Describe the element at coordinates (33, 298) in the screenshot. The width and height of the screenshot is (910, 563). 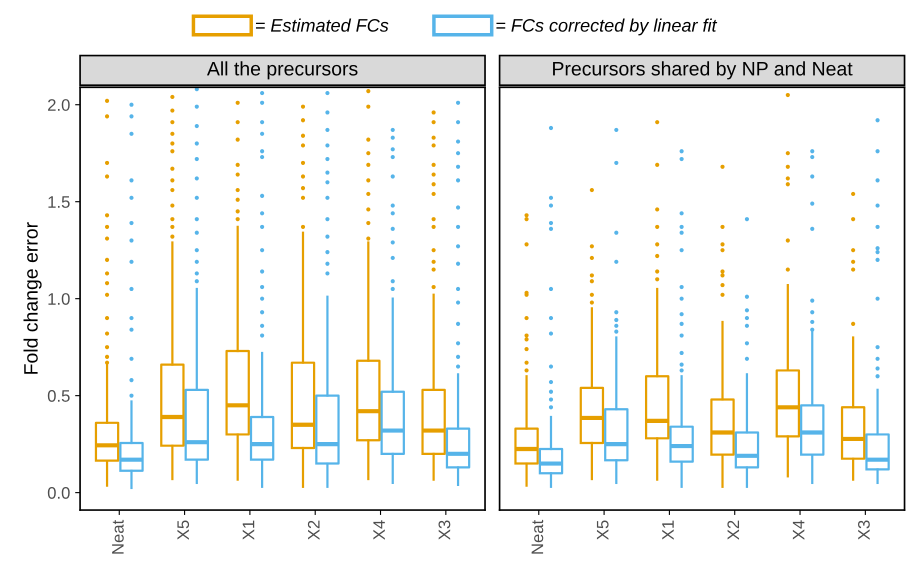
I see `y-axis-title: Fold change error` at that location.